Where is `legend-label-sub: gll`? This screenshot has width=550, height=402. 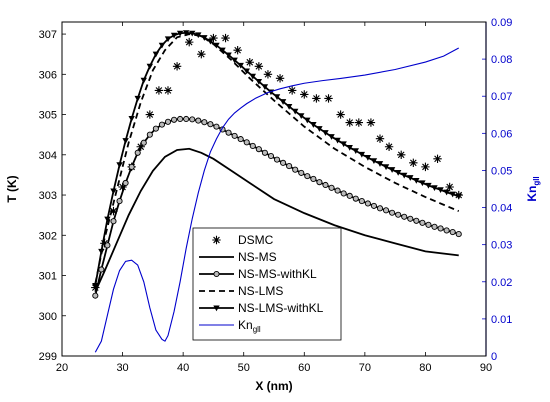
legend-label-sub: gll is located at coordinates (257, 329).